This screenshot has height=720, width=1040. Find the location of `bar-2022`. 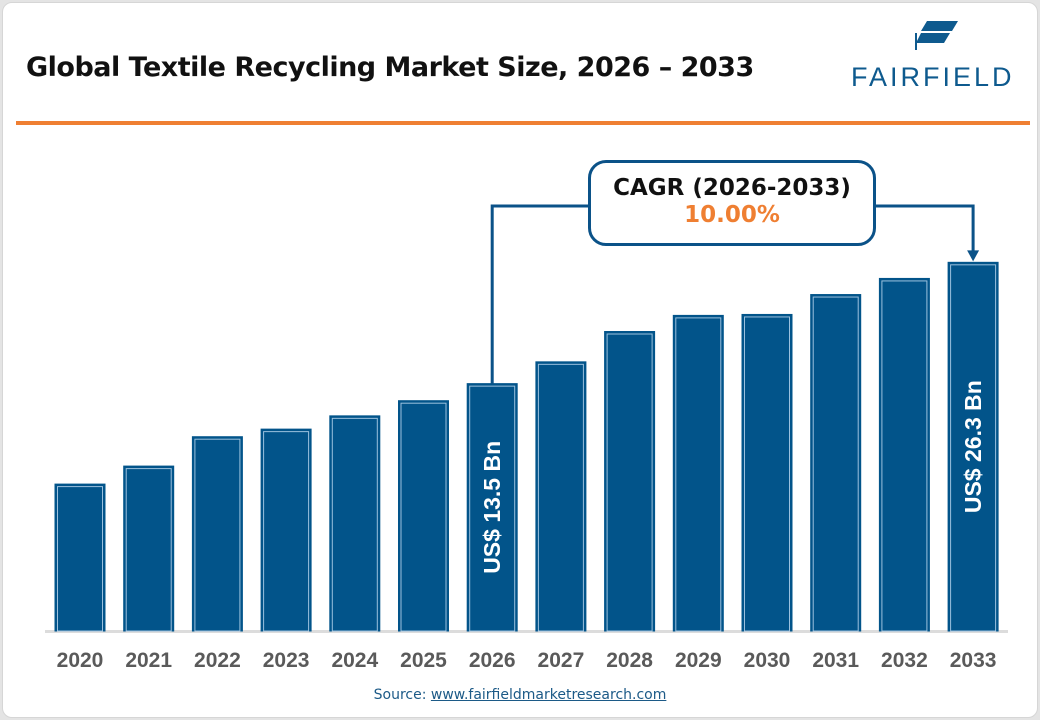

bar-2022 is located at coordinates (217, 534).